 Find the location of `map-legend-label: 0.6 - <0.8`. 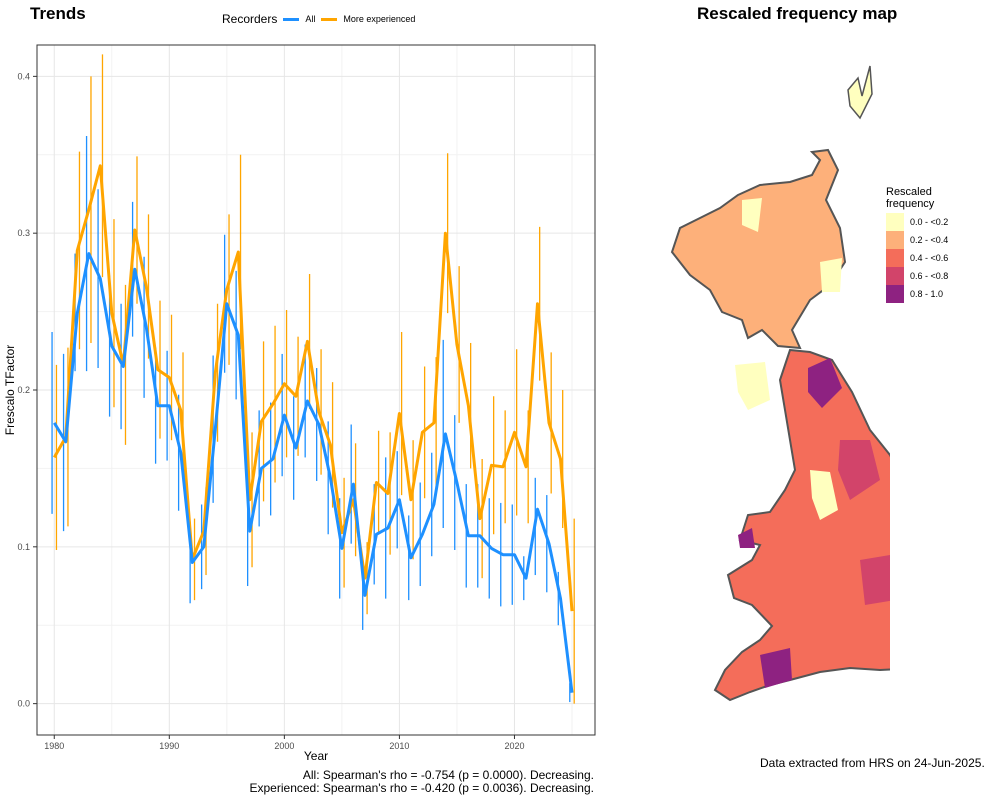

map-legend-label: 0.6 - <0.8 is located at coordinates (929, 276).